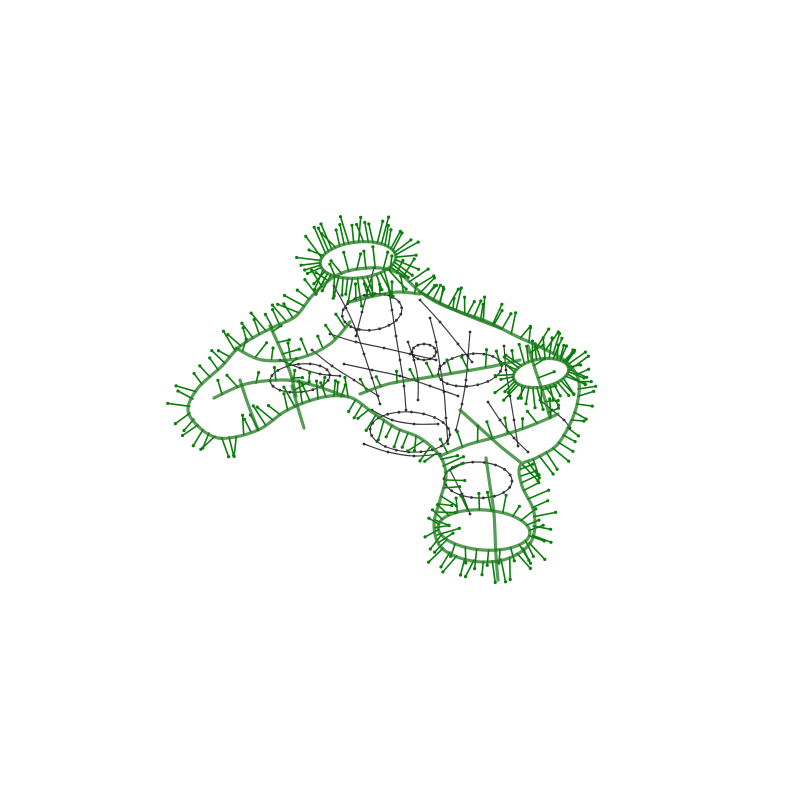 The image size is (800, 800). I want to click on left-grip-top-rim, so click(358, 260).